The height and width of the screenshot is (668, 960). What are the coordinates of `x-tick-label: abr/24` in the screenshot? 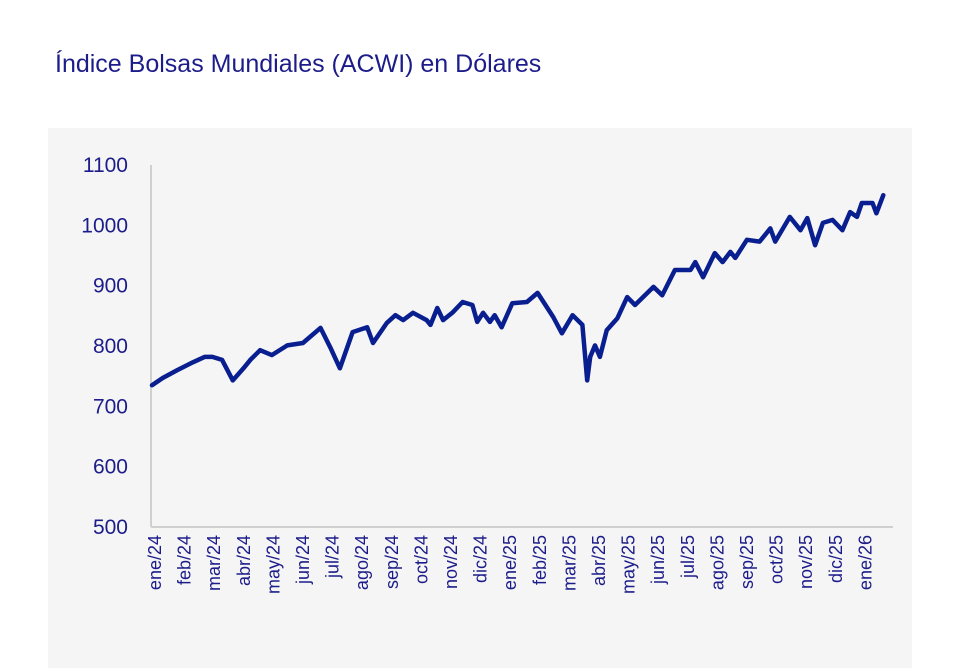 It's located at (244, 560).